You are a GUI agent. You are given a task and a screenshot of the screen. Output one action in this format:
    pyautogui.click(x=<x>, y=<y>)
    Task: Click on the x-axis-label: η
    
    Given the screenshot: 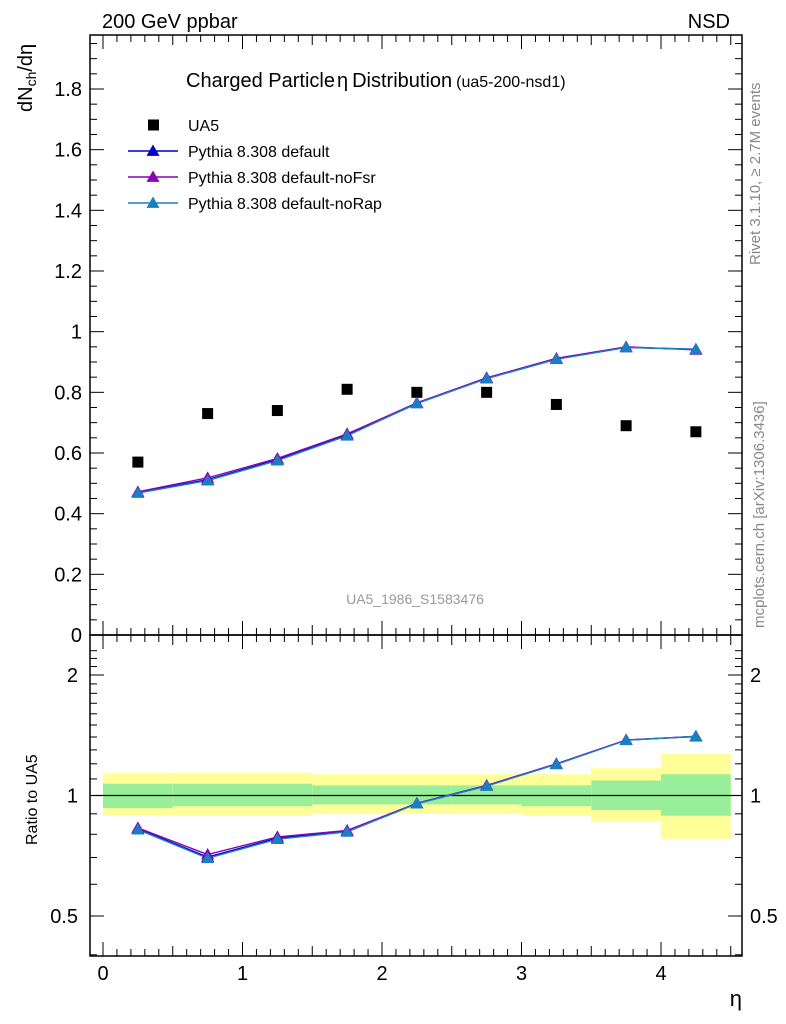 What is the action you would take?
    pyautogui.click(x=736, y=998)
    